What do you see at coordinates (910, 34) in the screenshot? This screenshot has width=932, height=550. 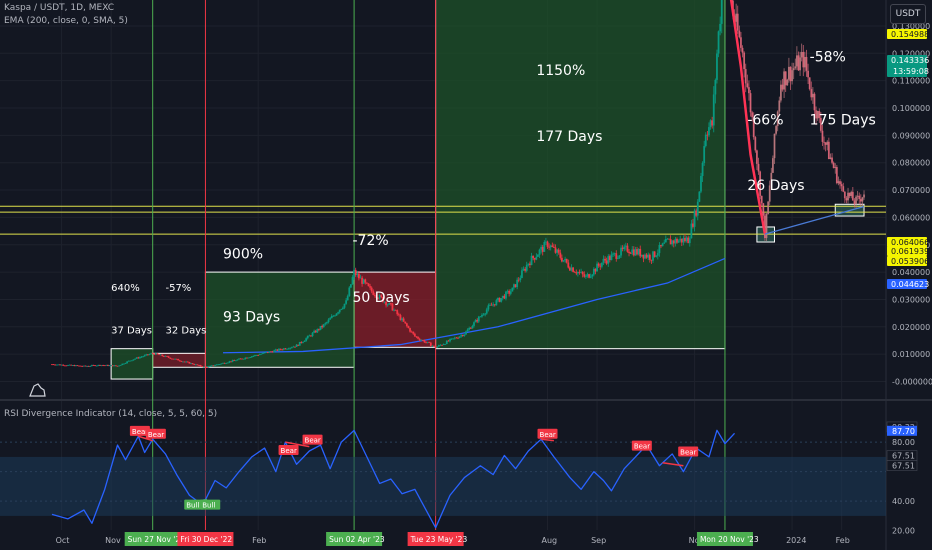 I see `price-value-label: 0.154988` at bounding box center [910, 34].